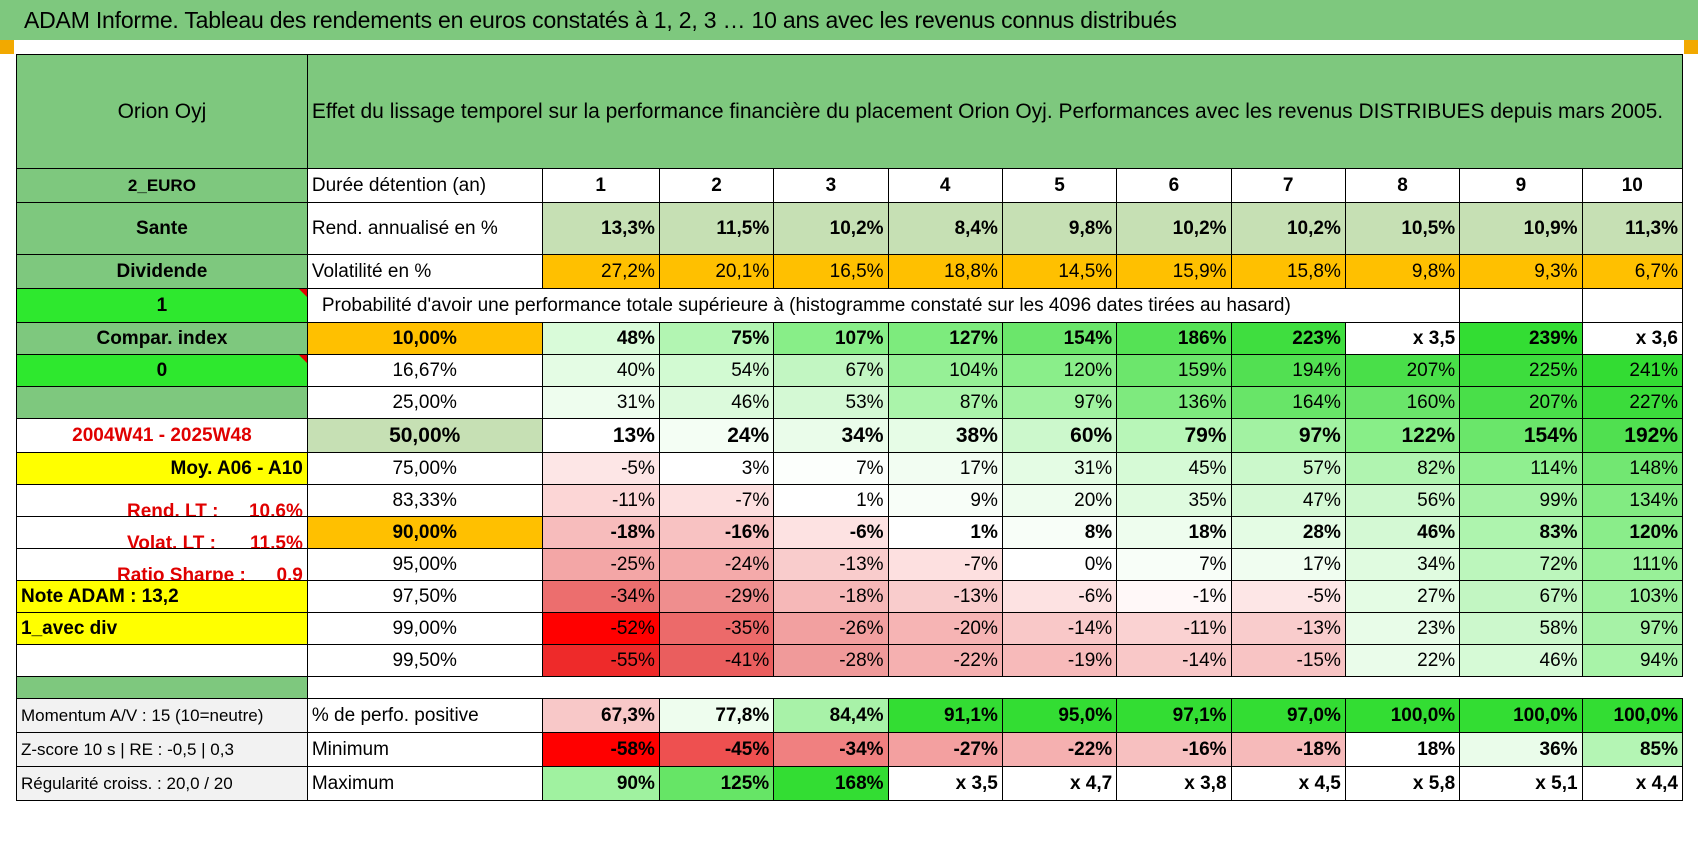 The height and width of the screenshot is (848, 1698). Describe the element at coordinates (424, 628) in the screenshot. I see `threshold-cell: 99,00%` at that location.